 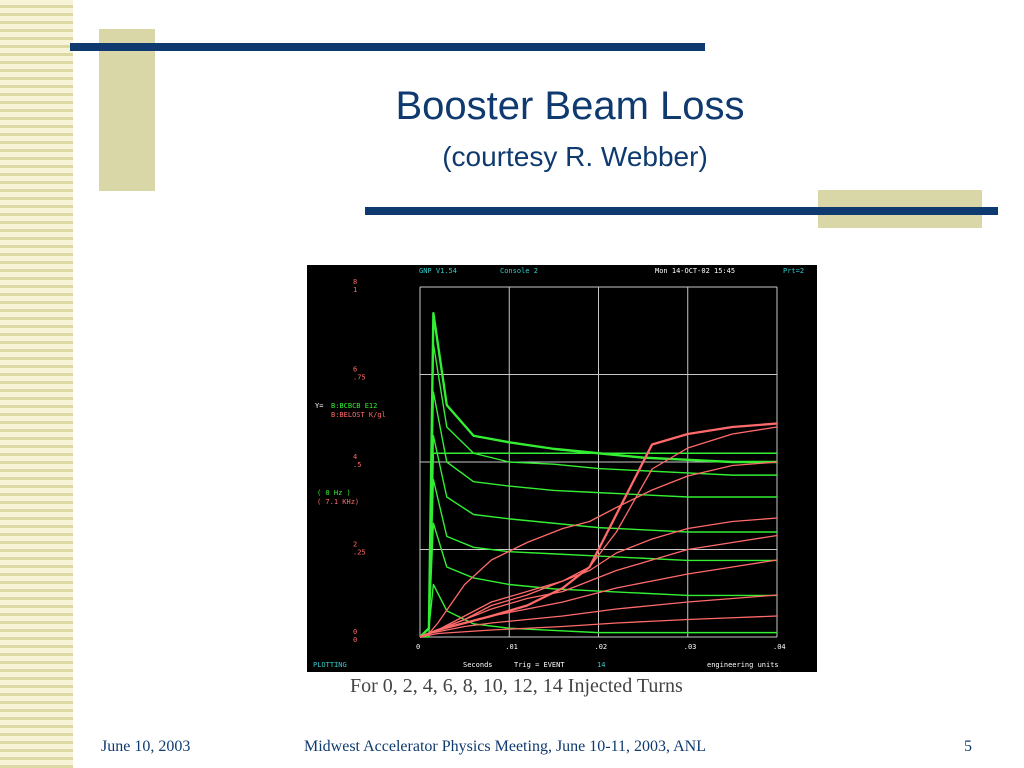 What do you see at coordinates (539, 665) in the screenshot?
I see `plot-trig-label: Trig = EVENT` at bounding box center [539, 665].